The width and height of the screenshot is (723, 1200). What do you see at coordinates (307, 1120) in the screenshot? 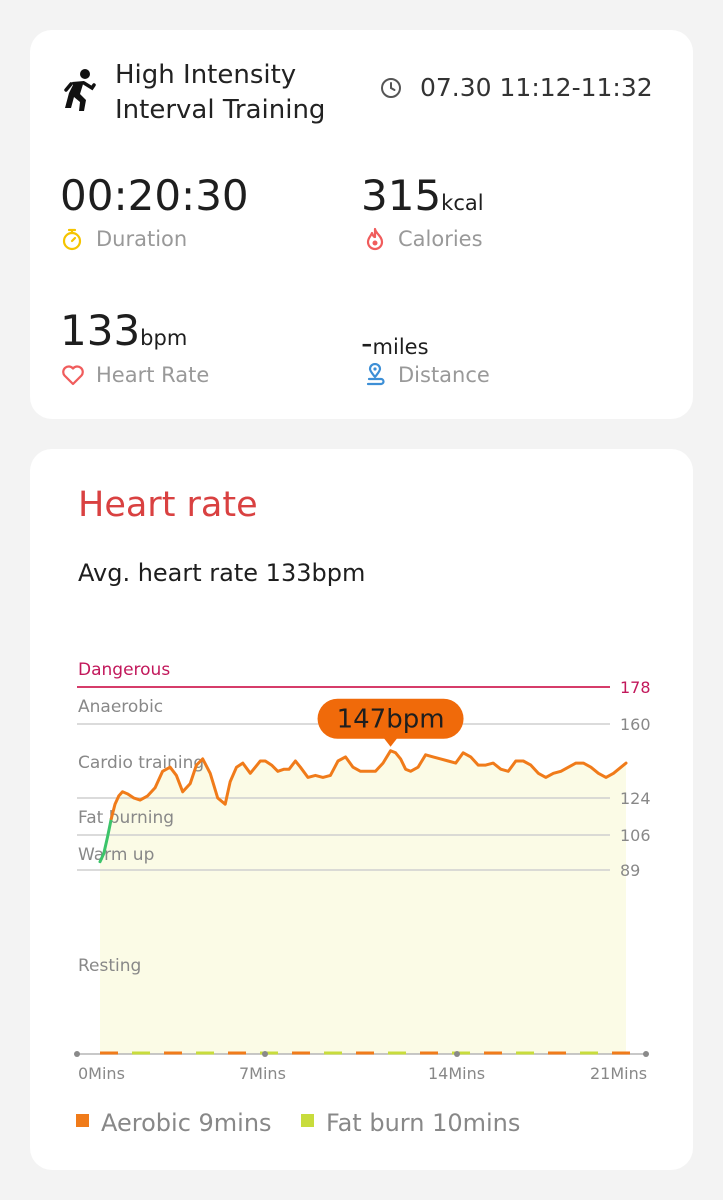
I see `legend-swatch-fat-burn` at bounding box center [307, 1120].